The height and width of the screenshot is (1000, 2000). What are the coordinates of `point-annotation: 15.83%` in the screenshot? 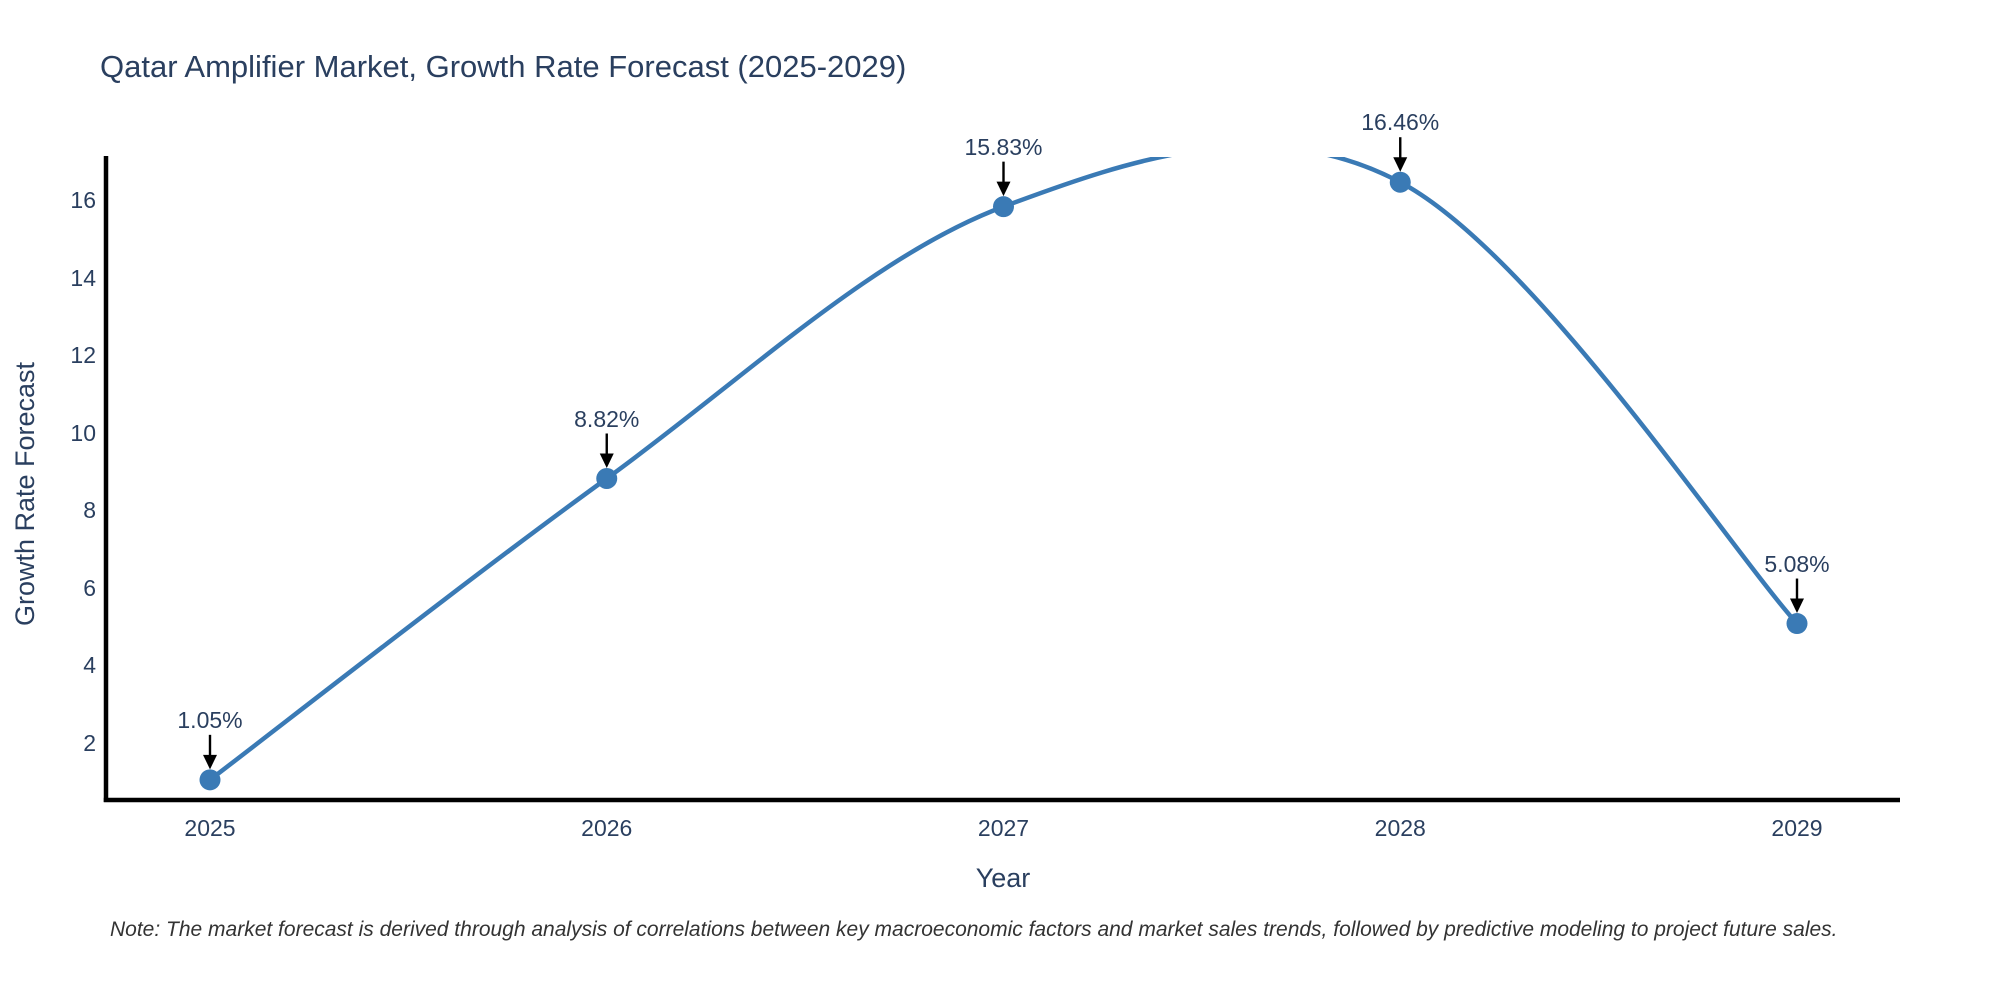 It's located at (1003, 146).